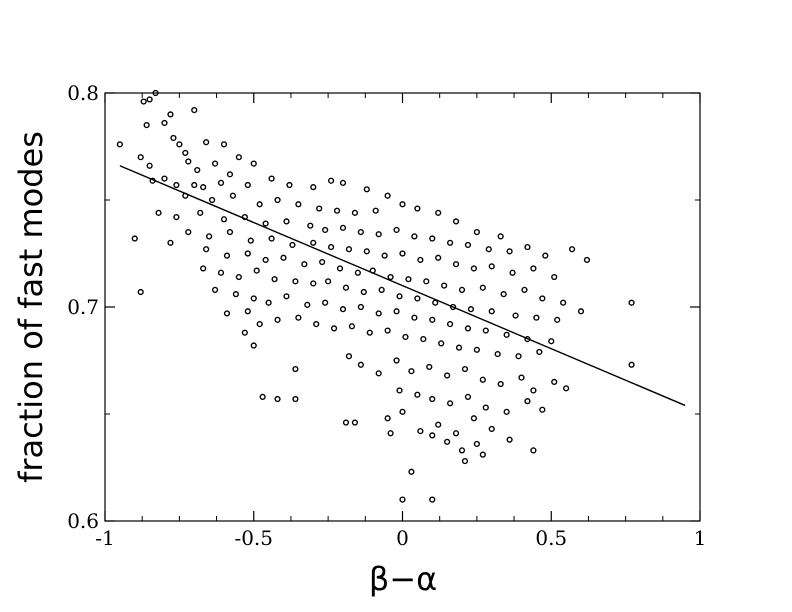 This screenshot has width=792, height=612. Describe the element at coordinates (403, 579) in the screenshot. I see `x-axis-title: β−α` at that location.